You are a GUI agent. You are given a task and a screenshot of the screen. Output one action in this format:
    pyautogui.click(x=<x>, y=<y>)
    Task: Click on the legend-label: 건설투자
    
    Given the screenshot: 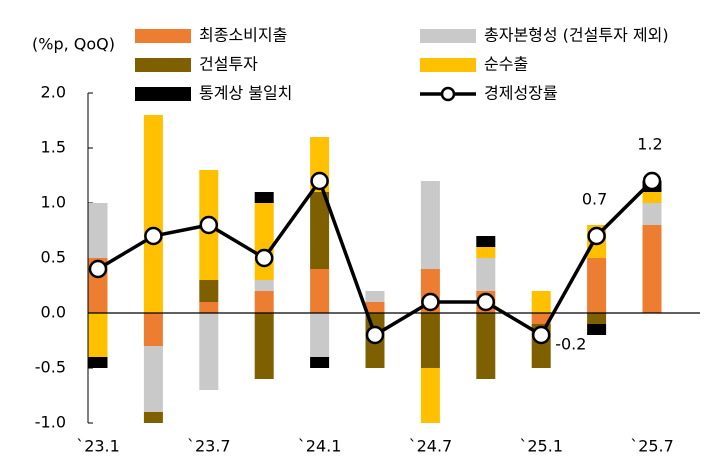 What is the action you would take?
    pyautogui.click(x=228, y=64)
    